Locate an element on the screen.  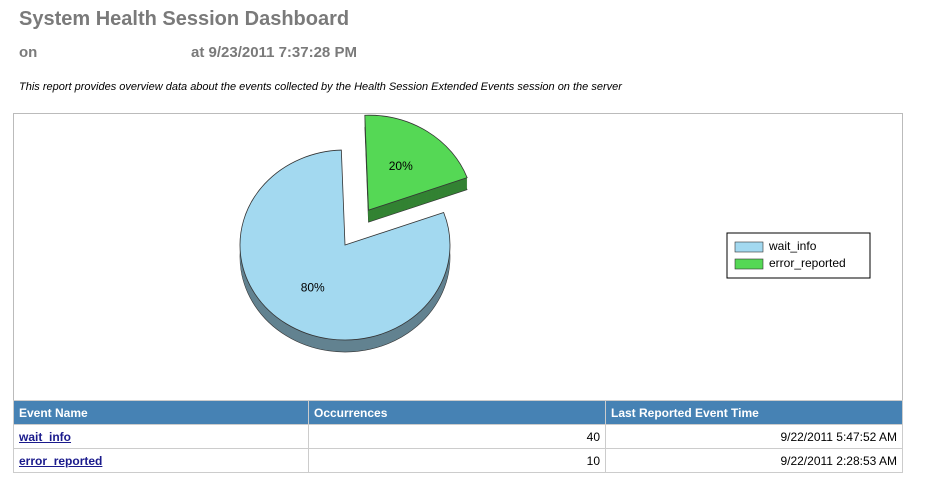
report-title: System Health Session Dashboard is located at coordinates (184, 19).